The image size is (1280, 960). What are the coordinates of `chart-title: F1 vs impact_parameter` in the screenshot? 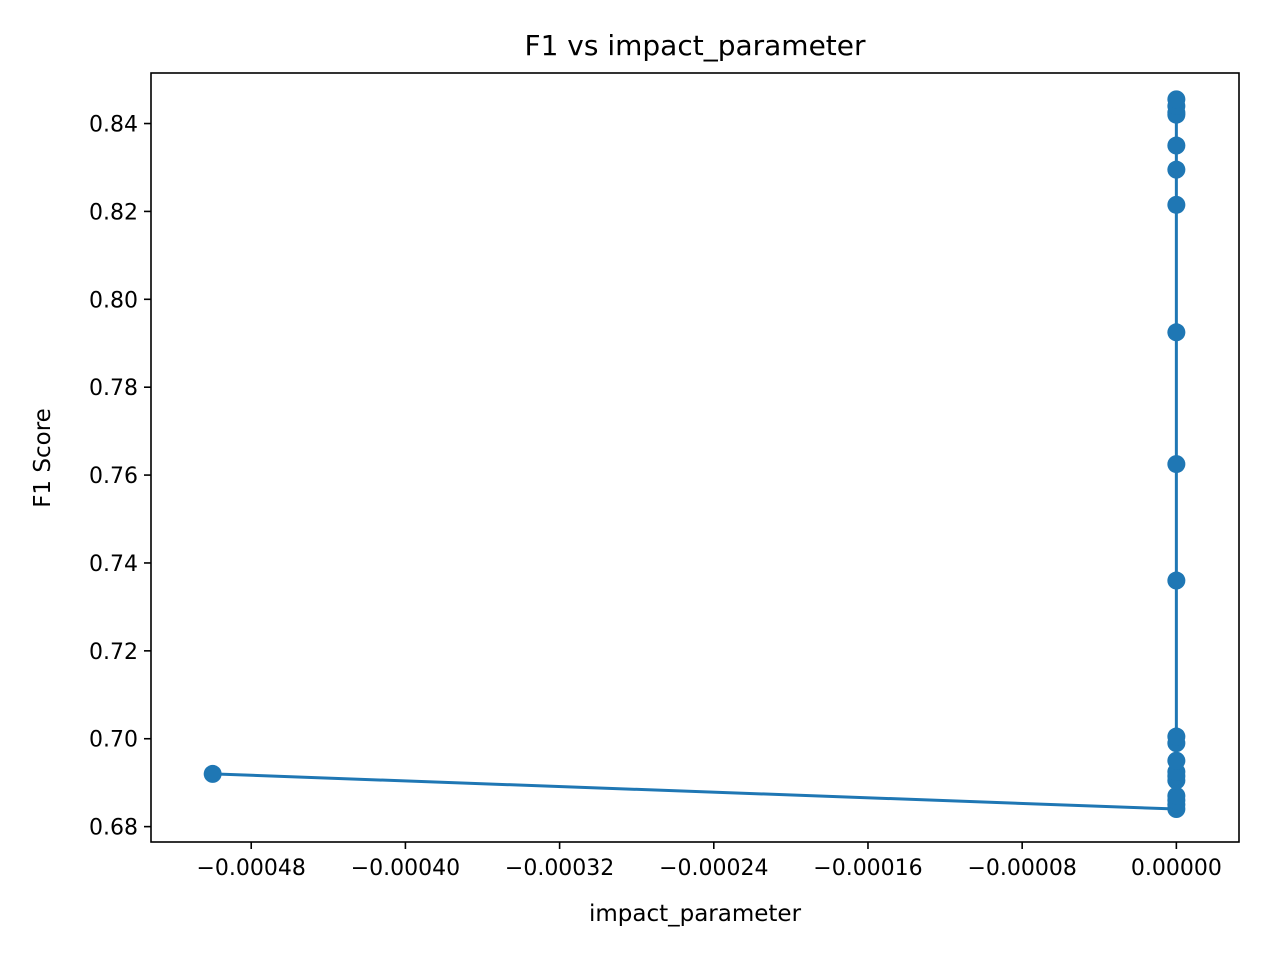 It's located at (695, 45).